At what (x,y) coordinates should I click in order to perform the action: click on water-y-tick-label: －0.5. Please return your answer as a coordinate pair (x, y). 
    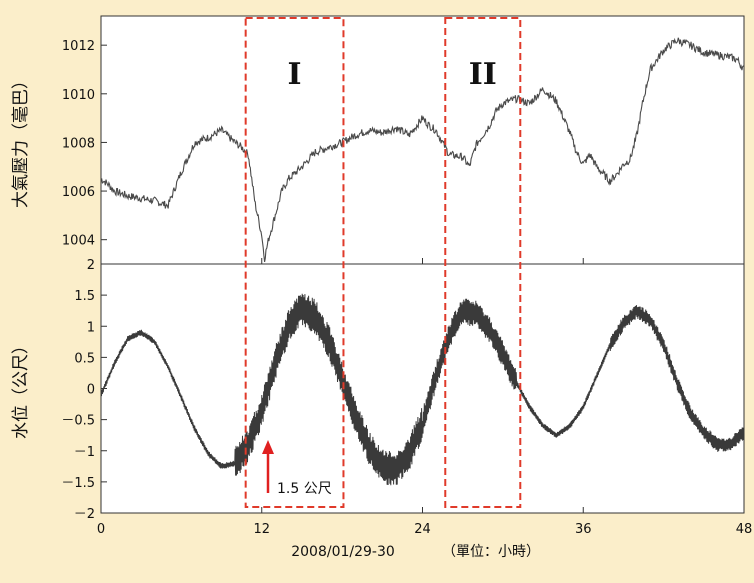
    Looking at the image, I should click on (78, 421).